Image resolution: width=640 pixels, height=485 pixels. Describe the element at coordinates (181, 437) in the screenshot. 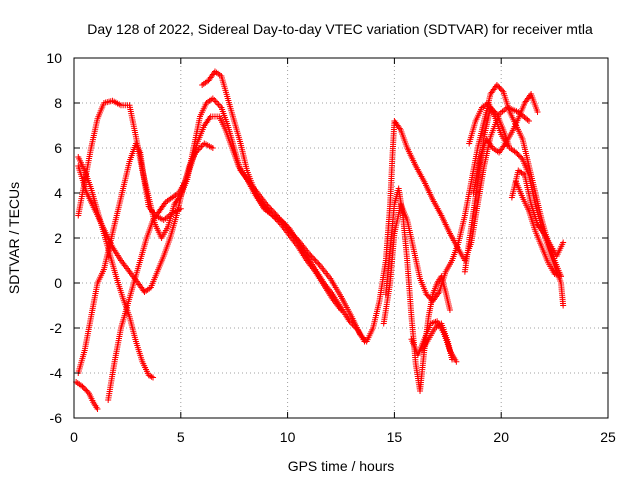

I see `x-tick-label: 5` at that location.